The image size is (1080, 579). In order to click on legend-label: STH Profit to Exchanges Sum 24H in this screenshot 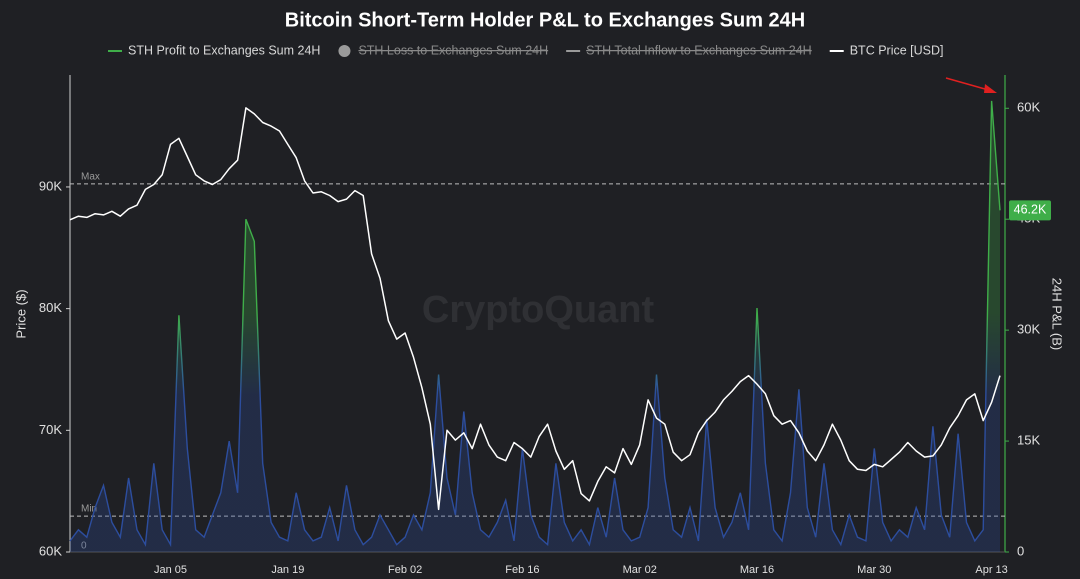, I will do `click(224, 50)`.